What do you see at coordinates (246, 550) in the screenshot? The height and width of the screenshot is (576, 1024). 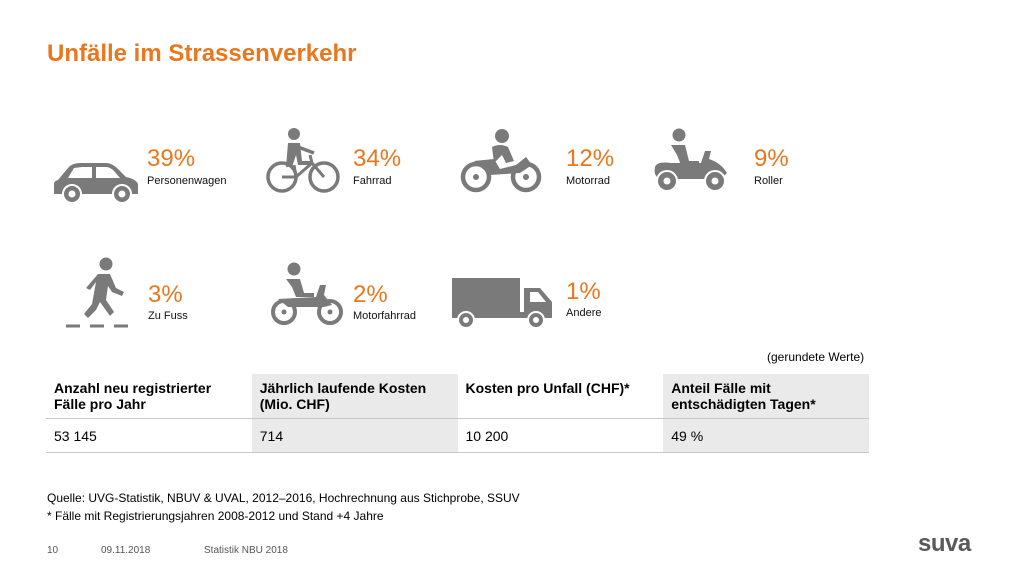 I see `footer-document: Statistik NBU 2018` at bounding box center [246, 550].